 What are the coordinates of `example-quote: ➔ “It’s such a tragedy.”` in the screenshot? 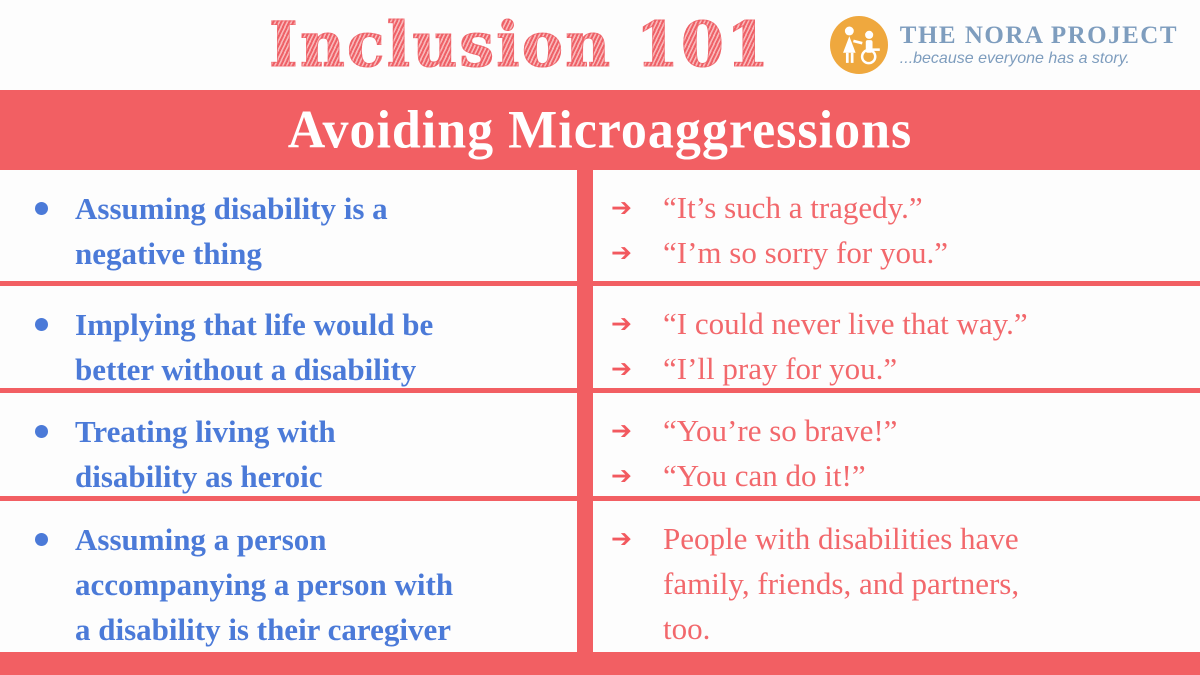 It's located at (898, 207).